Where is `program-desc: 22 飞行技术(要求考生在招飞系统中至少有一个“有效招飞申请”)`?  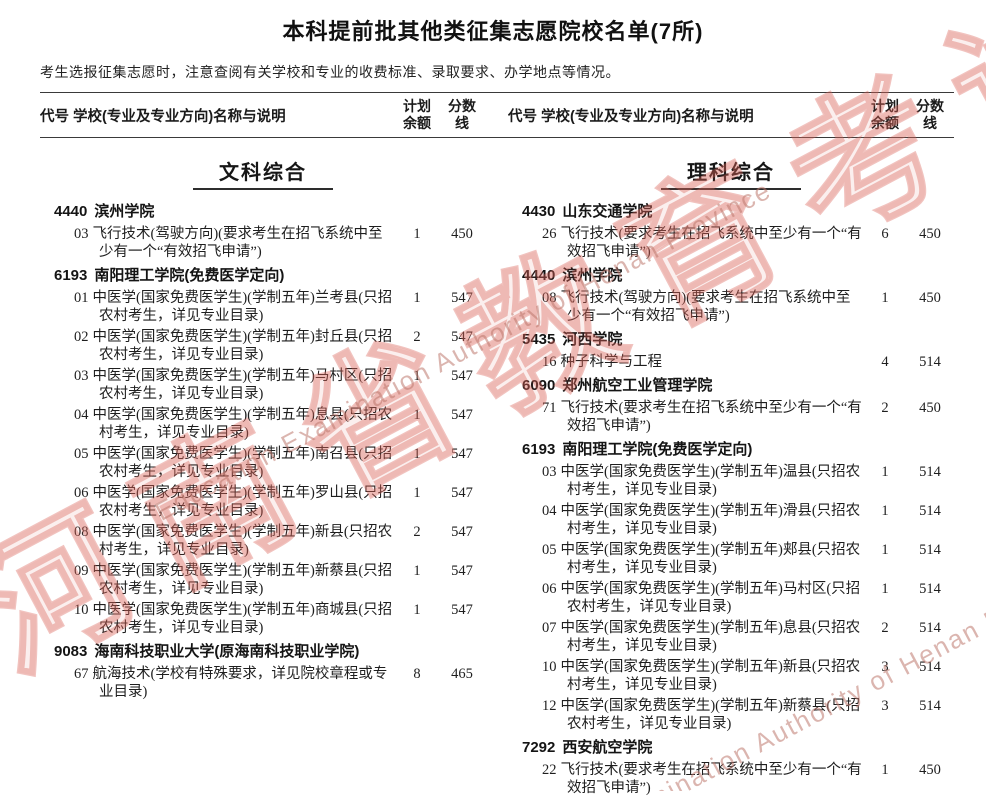
program-desc: 22 飞行技术(要求考生在招飞系统中至少有一个“有效招飞申请”) is located at coordinates (702, 779).